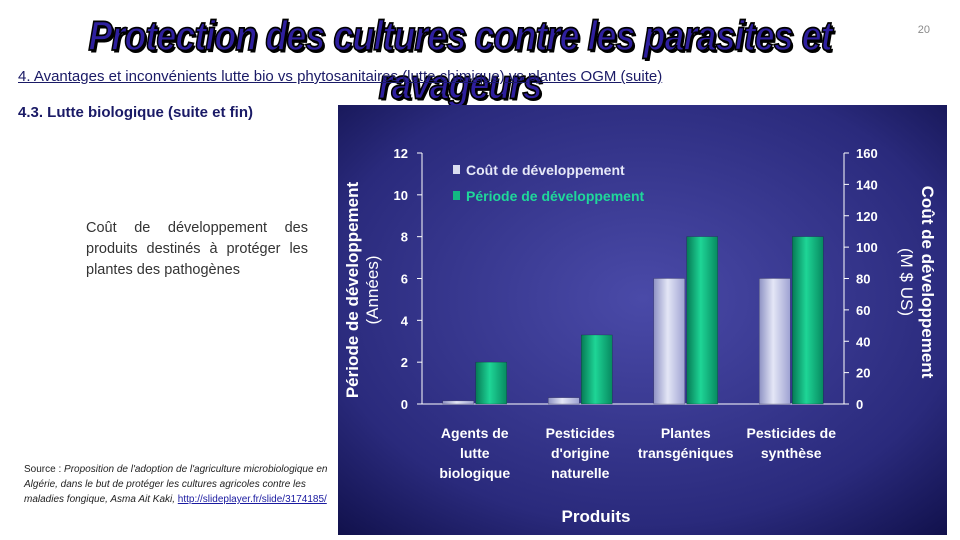 The height and width of the screenshot is (540, 960). What do you see at coordinates (917, 282) in the screenshot?
I see `right-axis-title: Coût de développement (M $ US)` at bounding box center [917, 282].